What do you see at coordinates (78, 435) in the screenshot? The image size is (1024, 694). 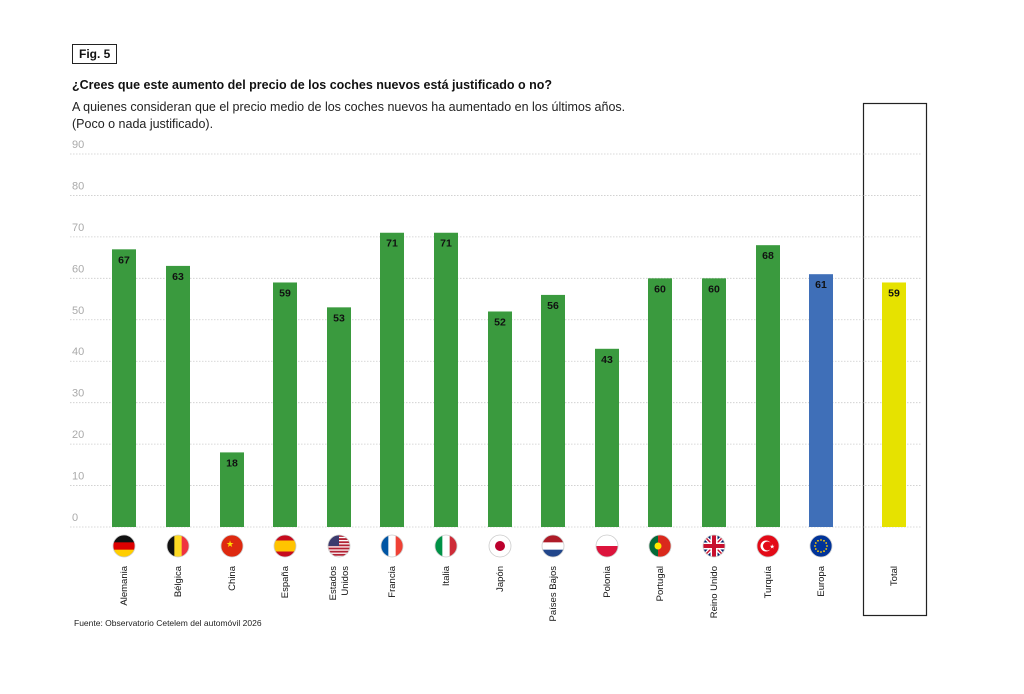 I see `y-tick-label: 20` at bounding box center [78, 435].